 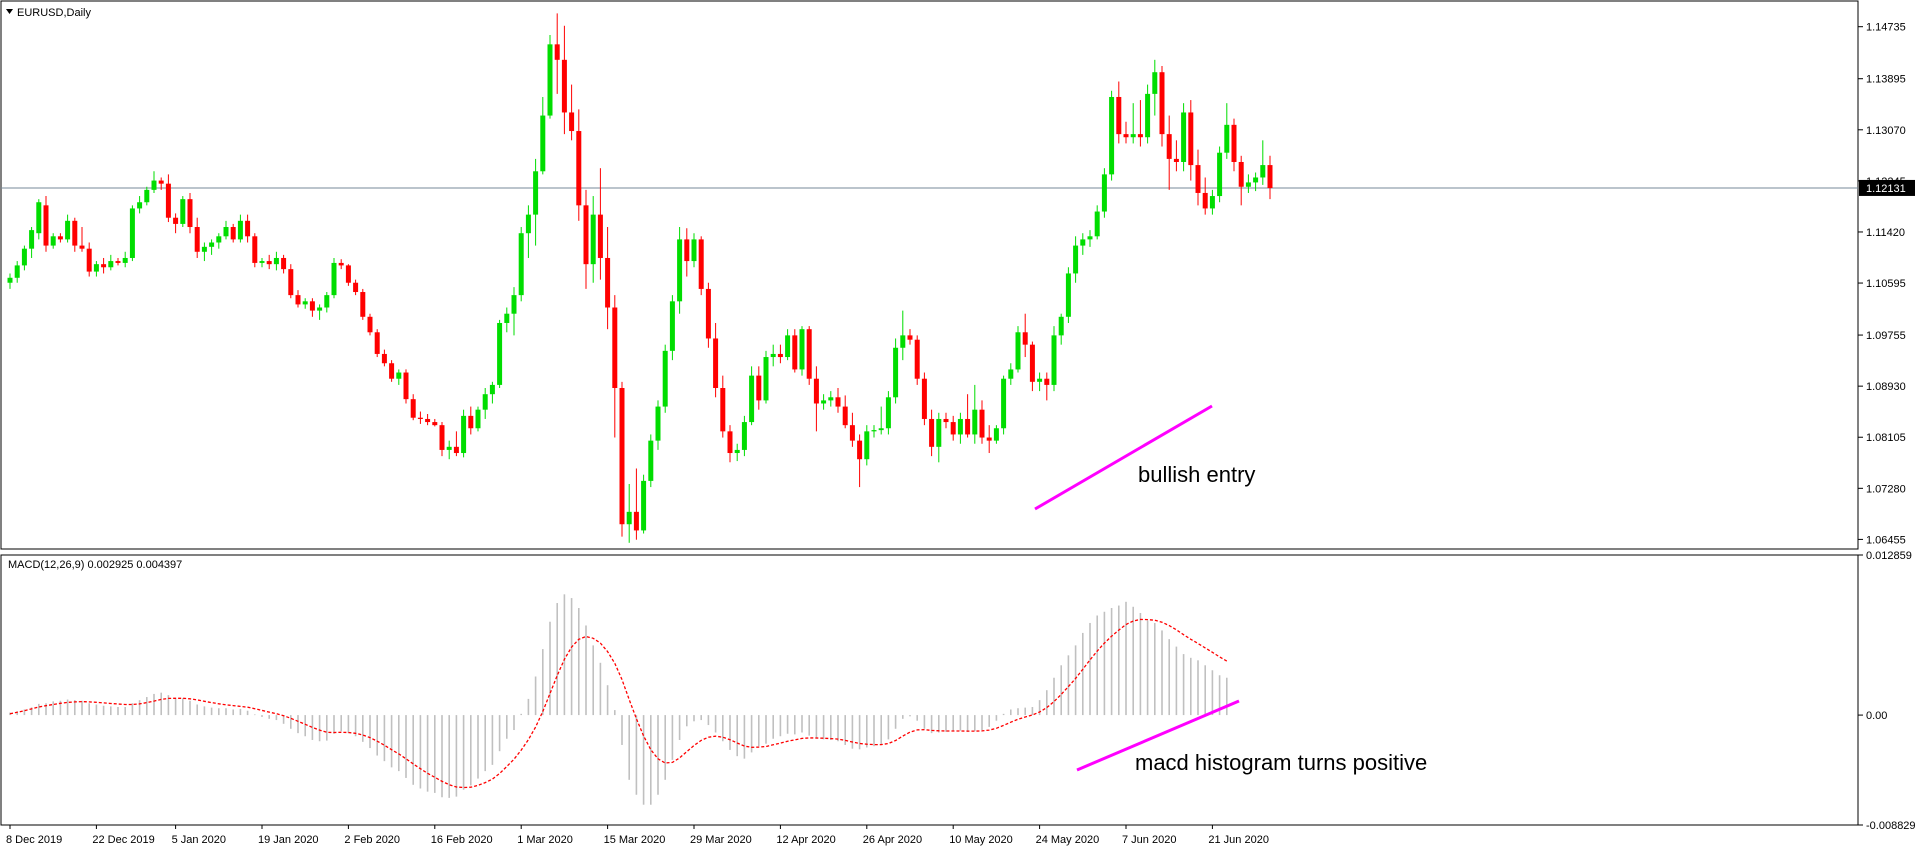 What do you see at coordinates (1887, 187) in the screenshot?
I see `current-price-box` at bounding box center [1887, 187].